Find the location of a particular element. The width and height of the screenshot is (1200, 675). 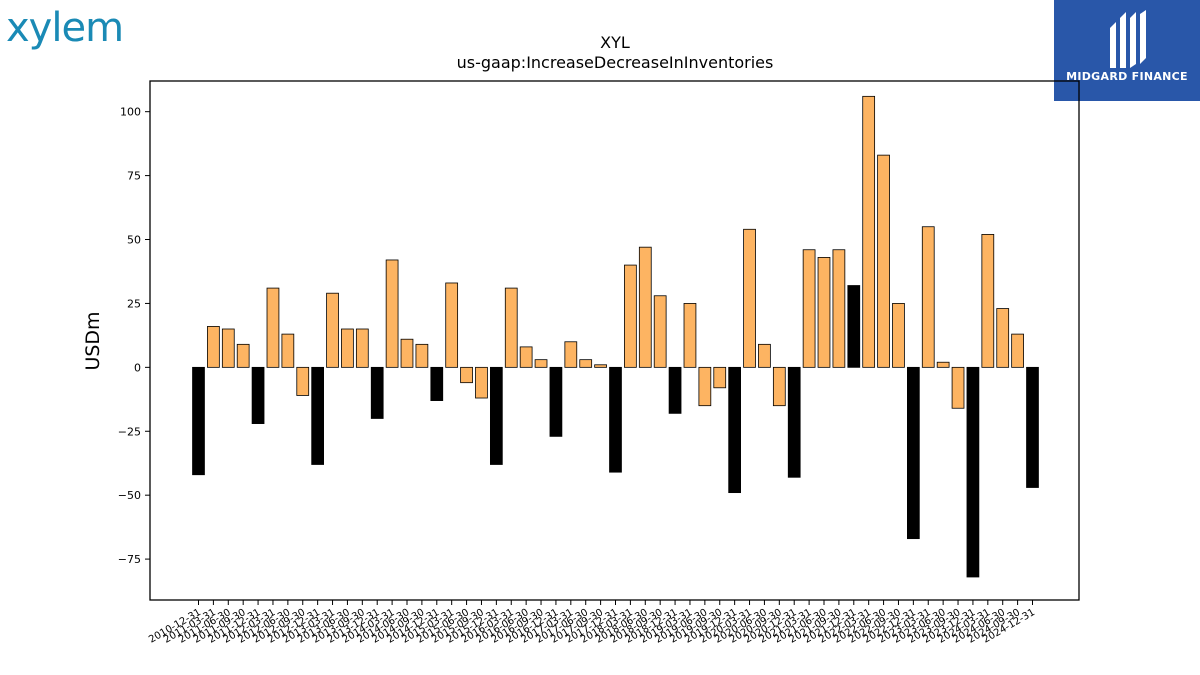

y-tick-label: 75 is located at coordinates (134, 176).